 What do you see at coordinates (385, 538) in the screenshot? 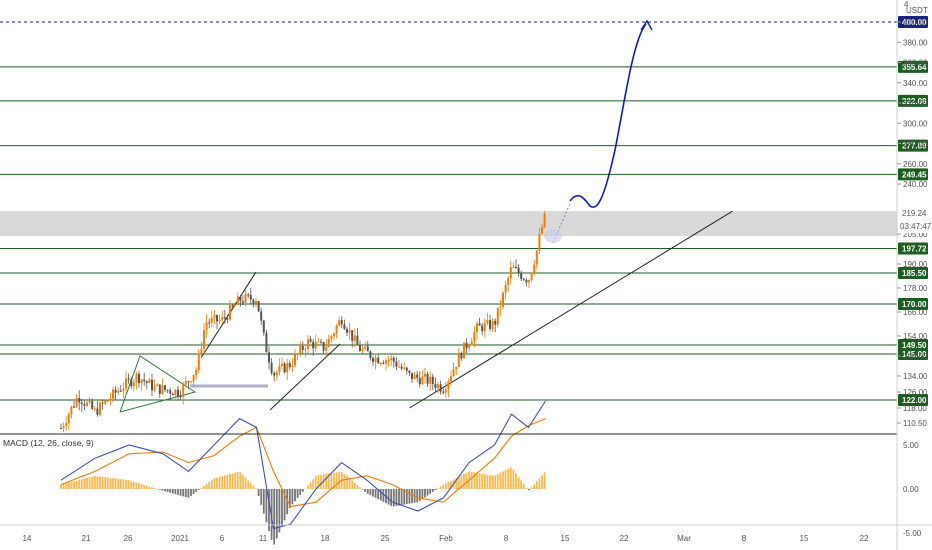
I see `time-tick-label: 25` at bounding box center [385, 538].